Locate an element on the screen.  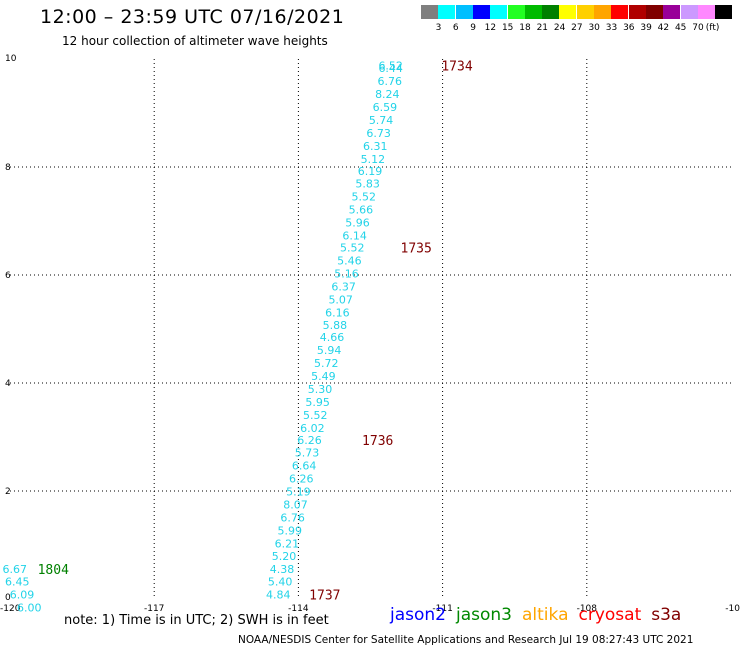
scale-label: 30 is located at coordinates (594, 28).